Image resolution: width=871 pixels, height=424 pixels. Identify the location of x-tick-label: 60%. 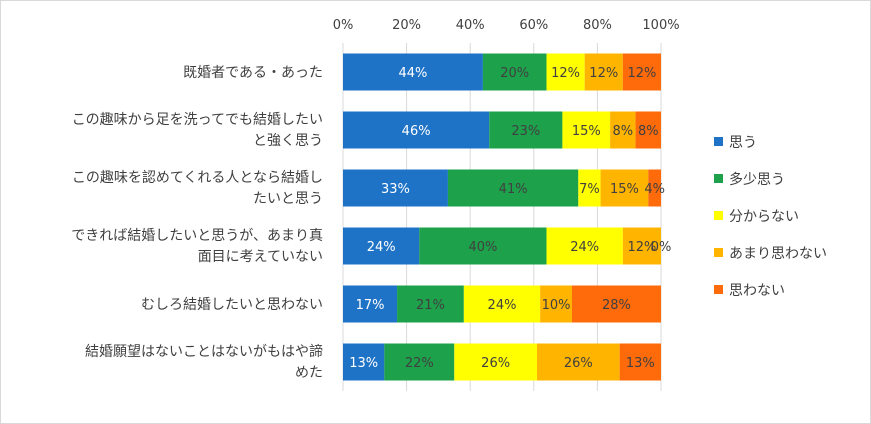
(533, 25).